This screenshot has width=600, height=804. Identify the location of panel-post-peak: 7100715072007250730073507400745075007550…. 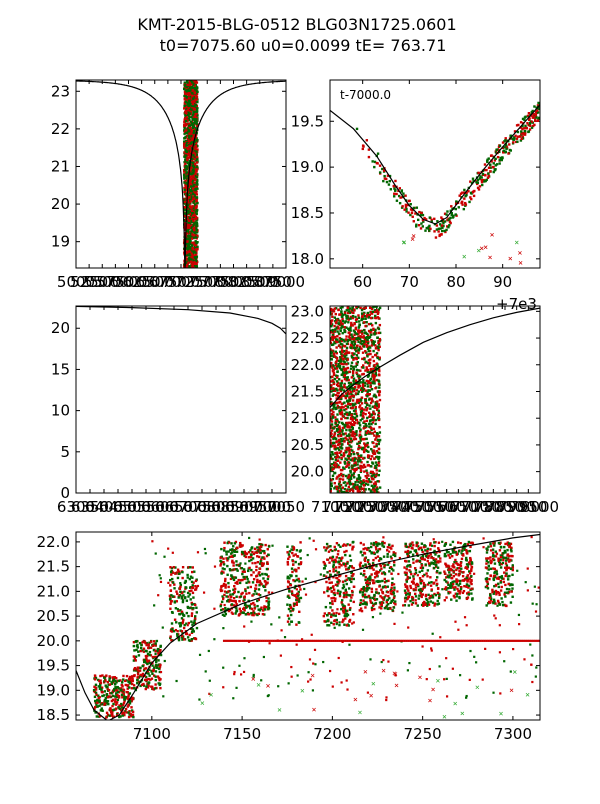
(425, 409).